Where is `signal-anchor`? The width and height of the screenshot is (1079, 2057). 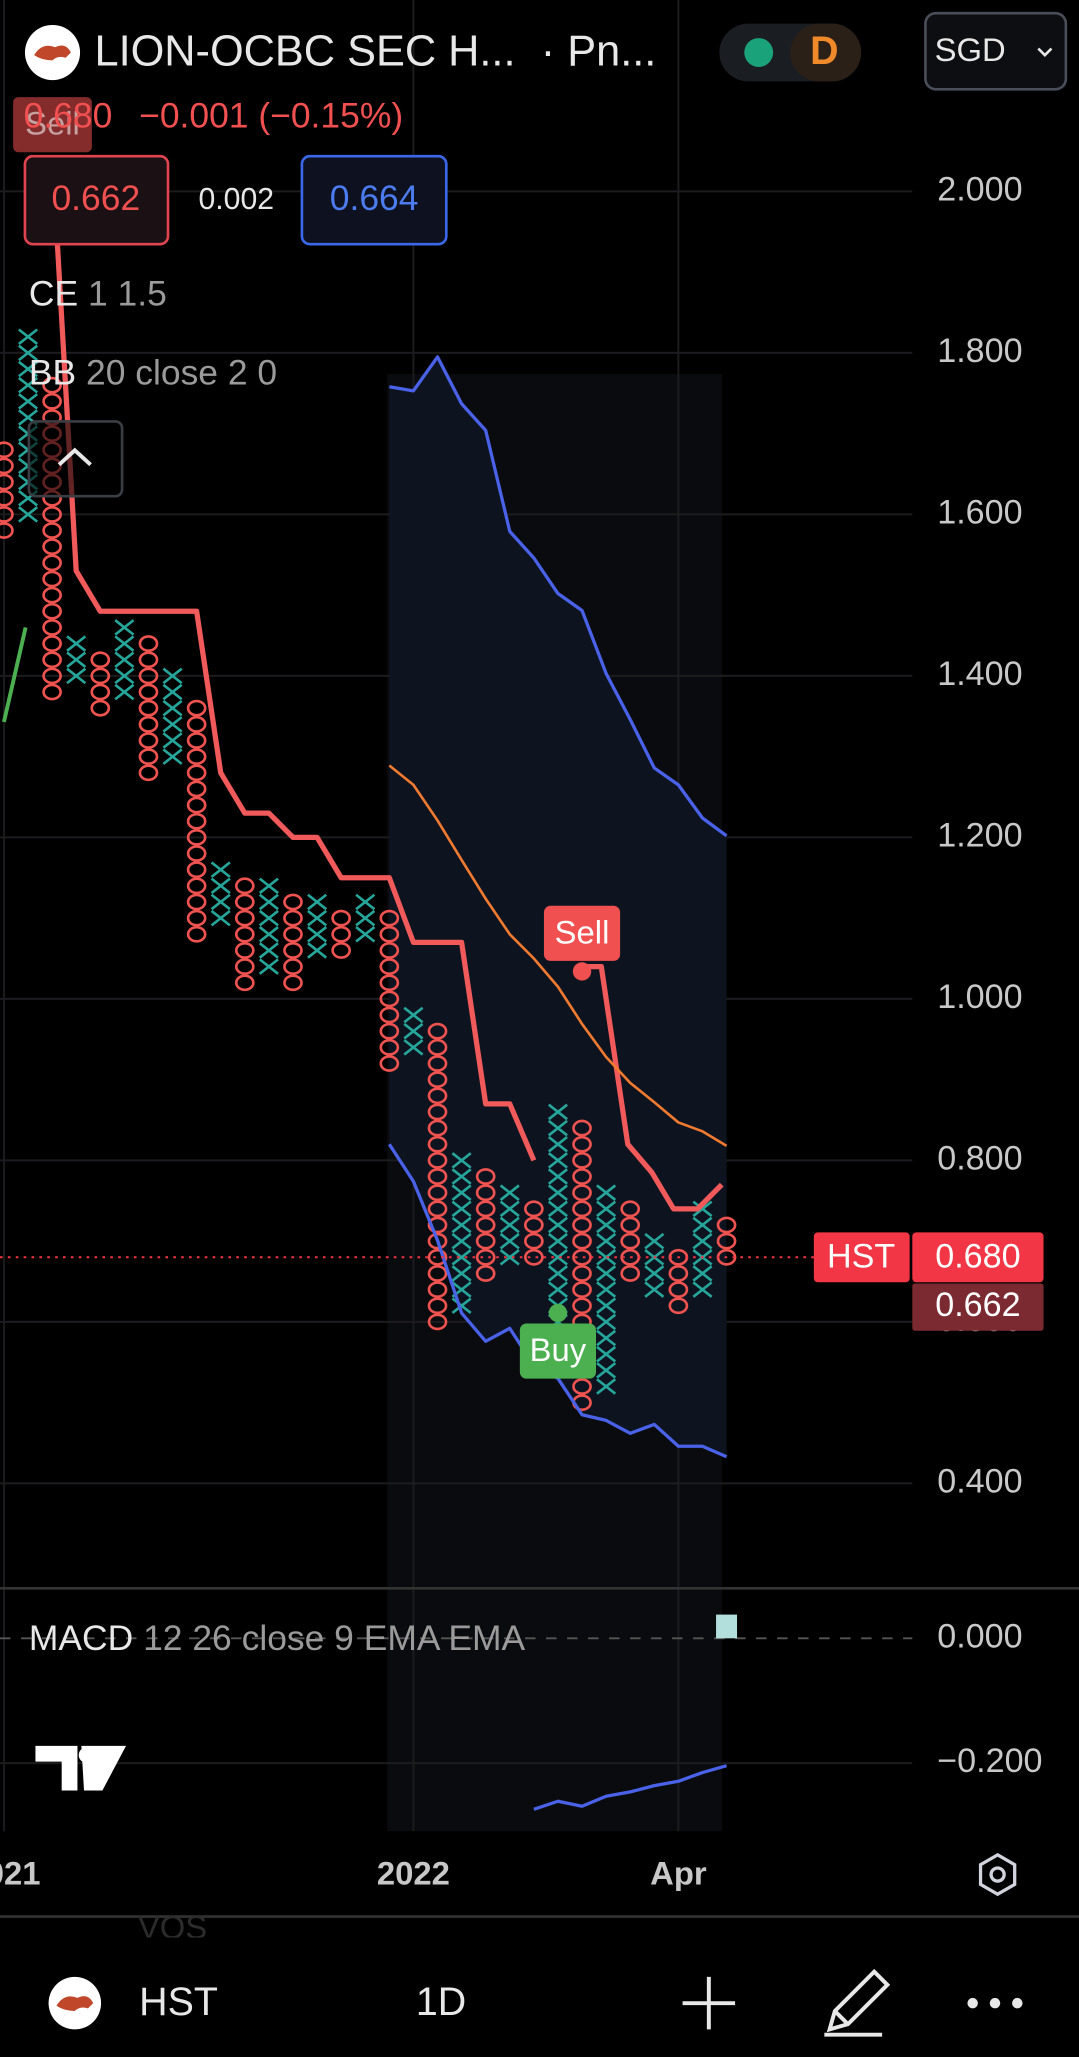 signal-anchor is located at coordinates (558, 1313).